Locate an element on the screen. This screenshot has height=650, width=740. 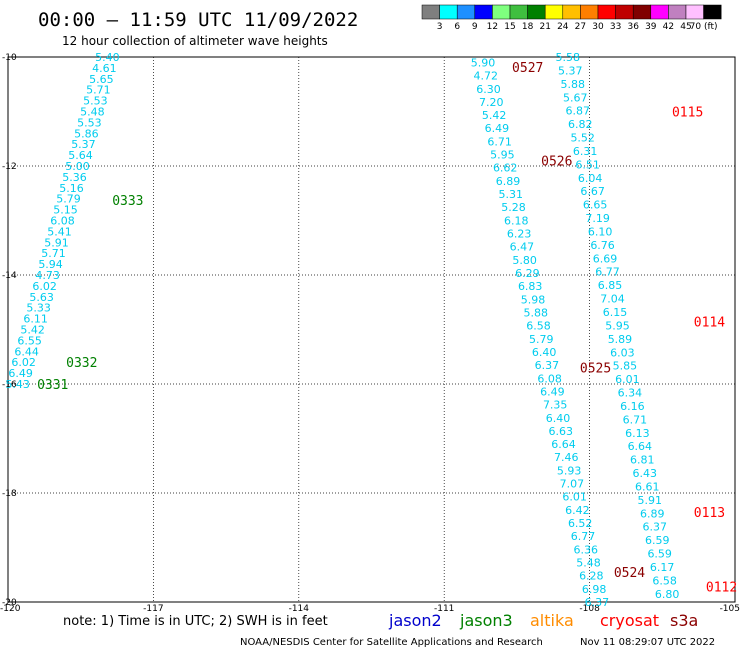
colorbar-label: 39 is located at coordinates (651, 27).